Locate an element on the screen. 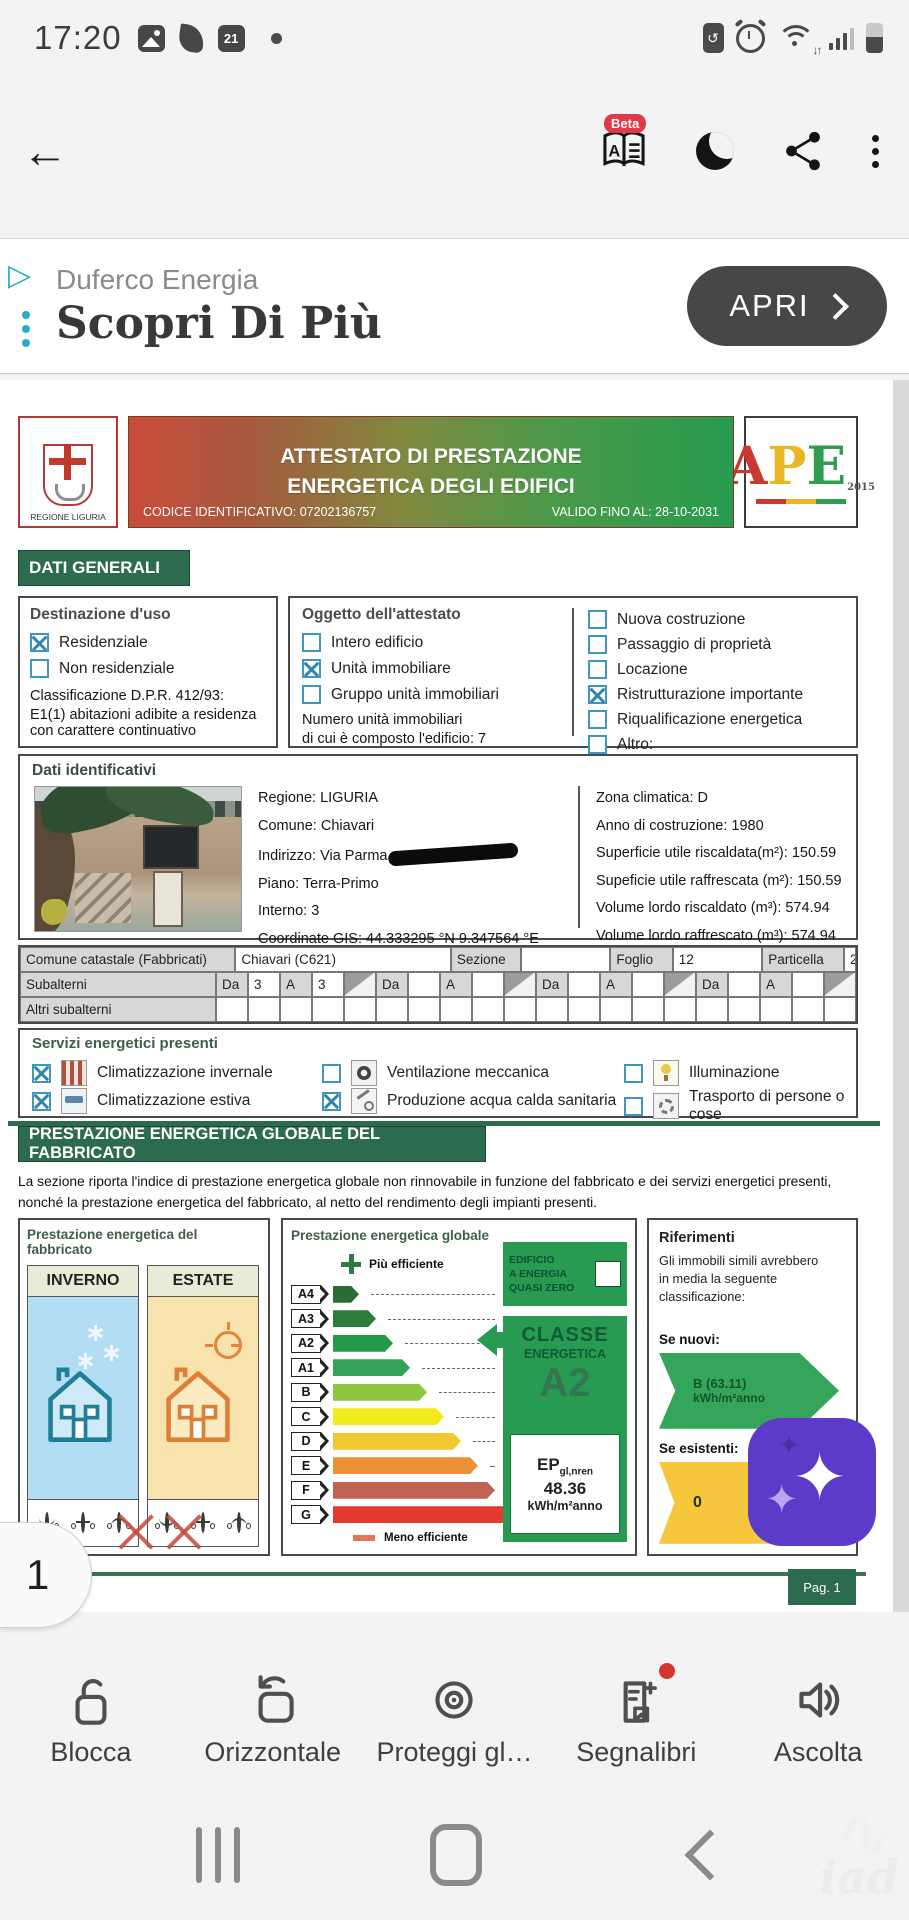 This screenshot has height=1920, width=909. gallery-notification-icon is located at coordinates (151, 38).